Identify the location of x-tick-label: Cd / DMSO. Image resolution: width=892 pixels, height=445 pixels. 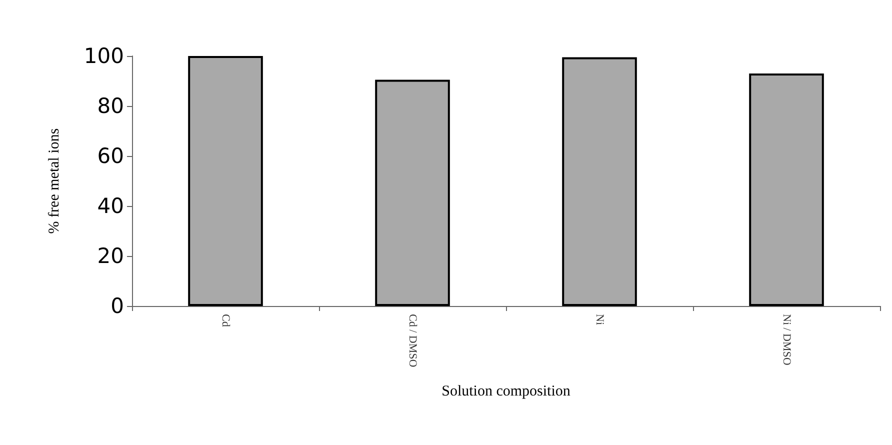
(412, 341).